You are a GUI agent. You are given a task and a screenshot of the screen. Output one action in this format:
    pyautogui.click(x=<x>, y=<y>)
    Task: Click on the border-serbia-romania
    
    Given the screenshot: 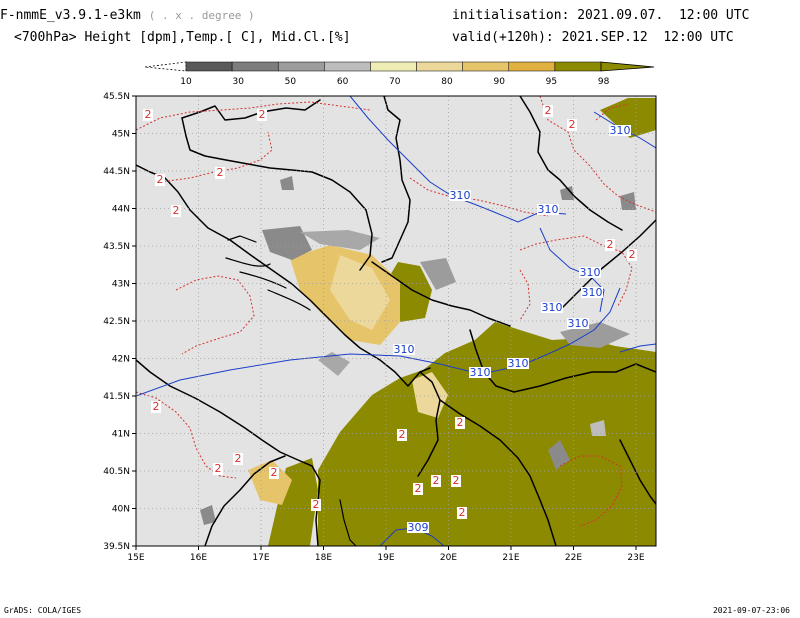 What is the action you would take?
    pyautogui.click(x=571, y=163)
    